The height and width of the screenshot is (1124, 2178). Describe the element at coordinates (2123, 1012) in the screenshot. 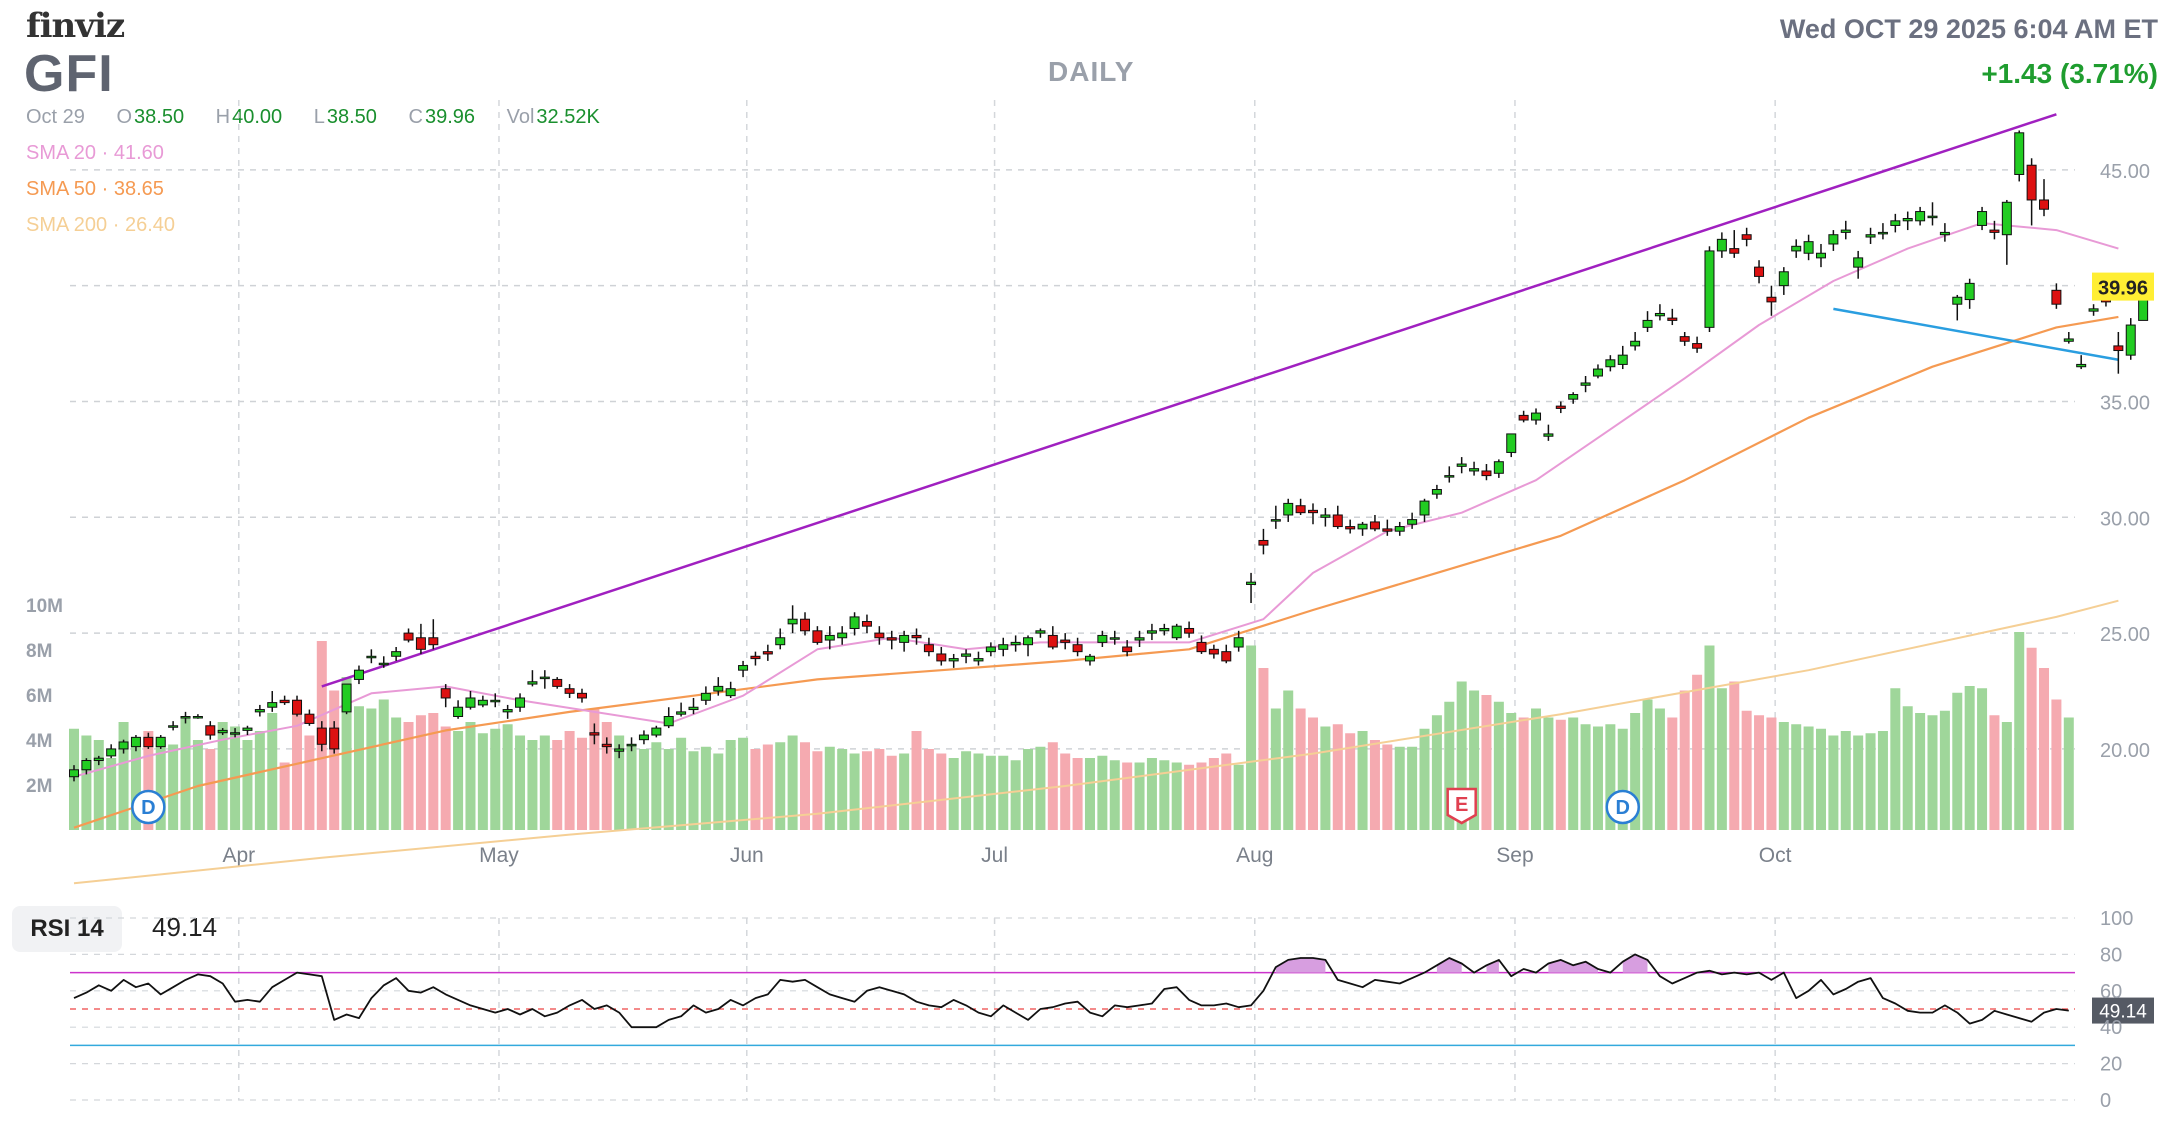

I see `rsi-value-tag-text: 49.14` at that location.